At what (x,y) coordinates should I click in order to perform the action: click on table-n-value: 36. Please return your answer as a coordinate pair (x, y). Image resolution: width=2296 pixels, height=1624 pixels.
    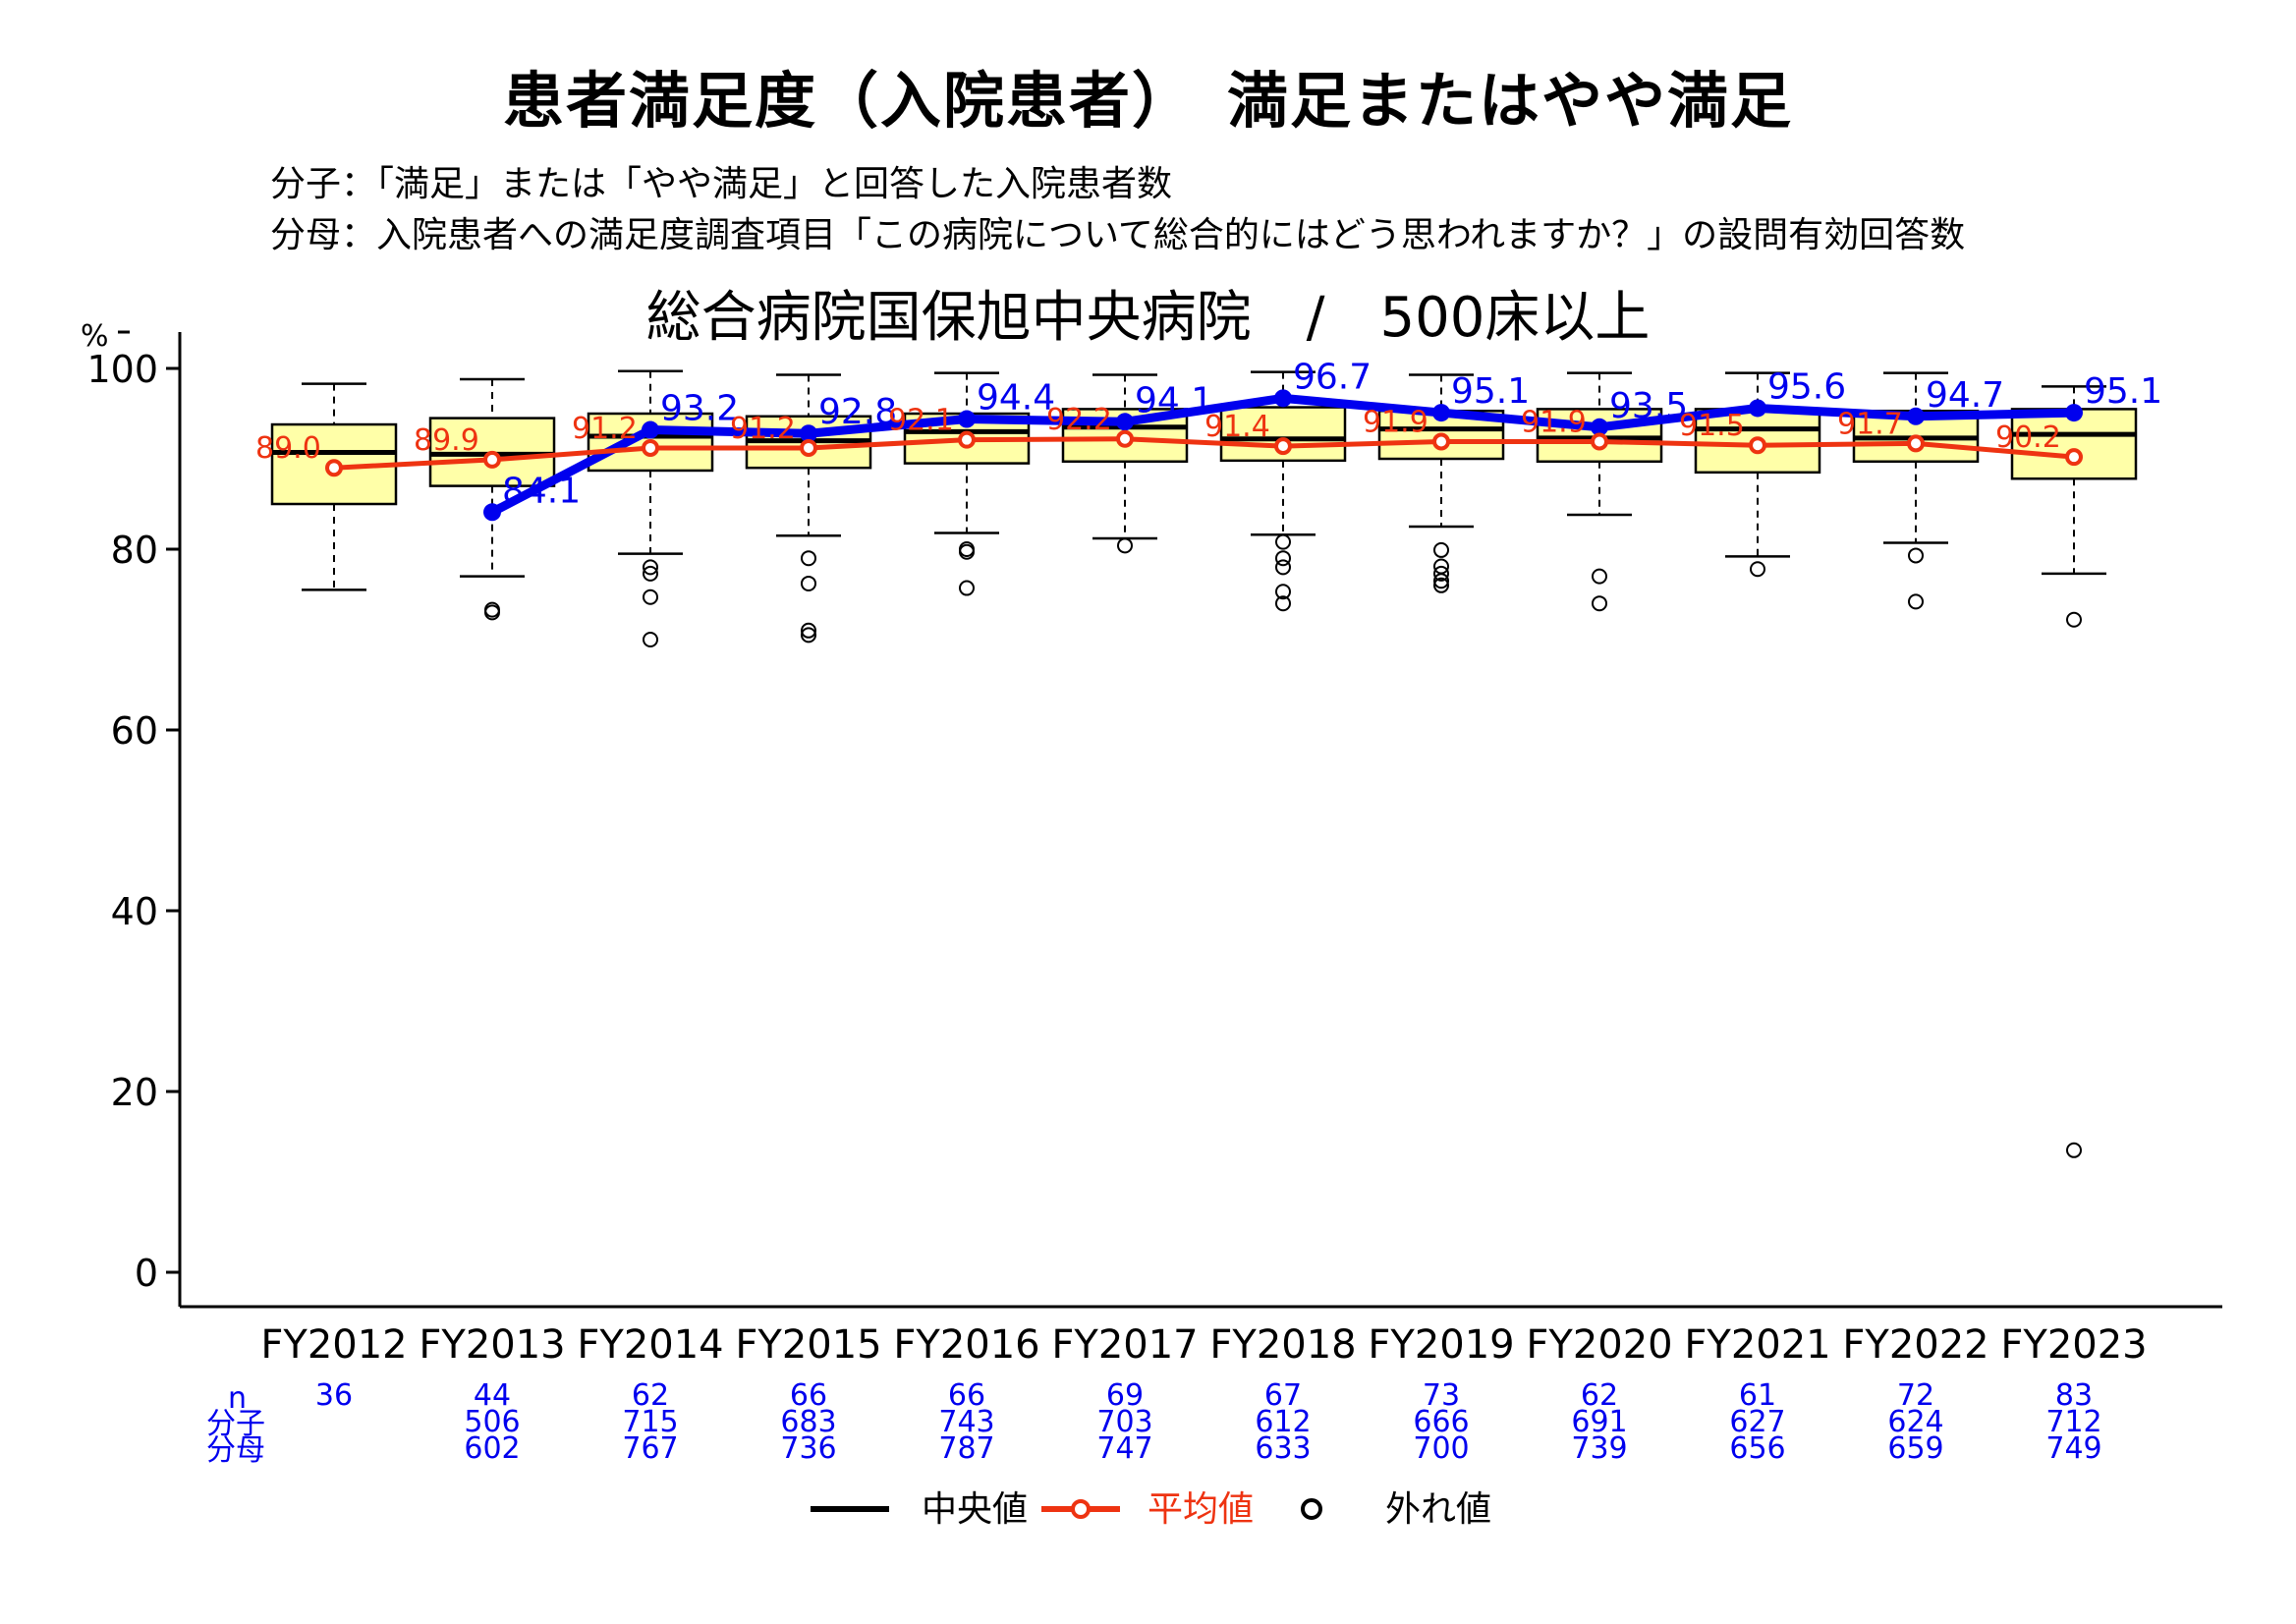
    Looking at the image, I should click on (334, 1395).